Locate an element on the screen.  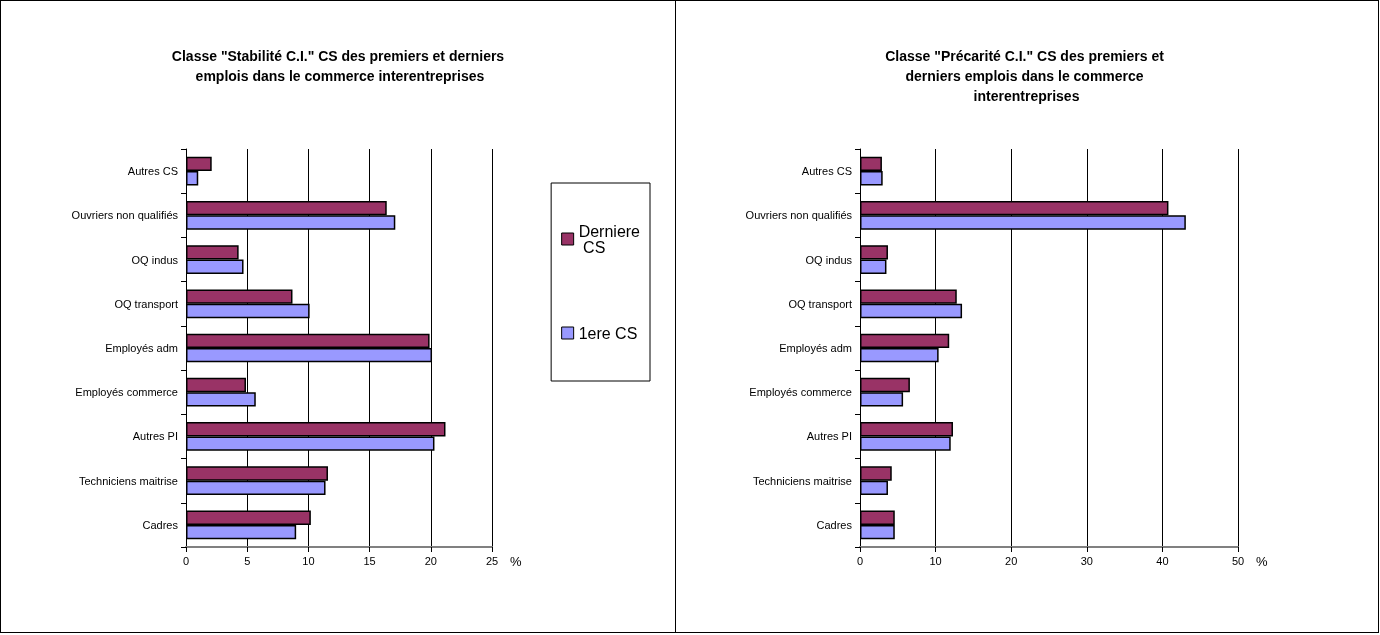
chart-title: Classe "Stabilité C.I." CS des premiers et derniers emplois dans le commerce interentreprises is located at coordinates (338, 66).